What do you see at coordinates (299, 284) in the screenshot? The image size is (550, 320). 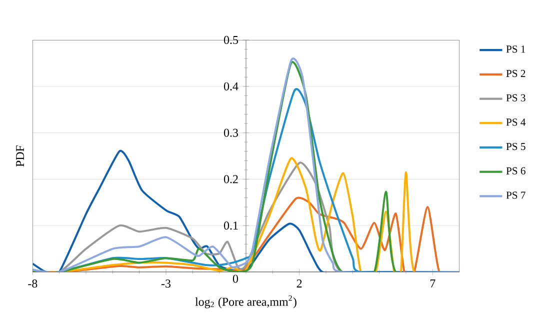 I see `x-tick-label: 2` at bounding box center [299, 284].